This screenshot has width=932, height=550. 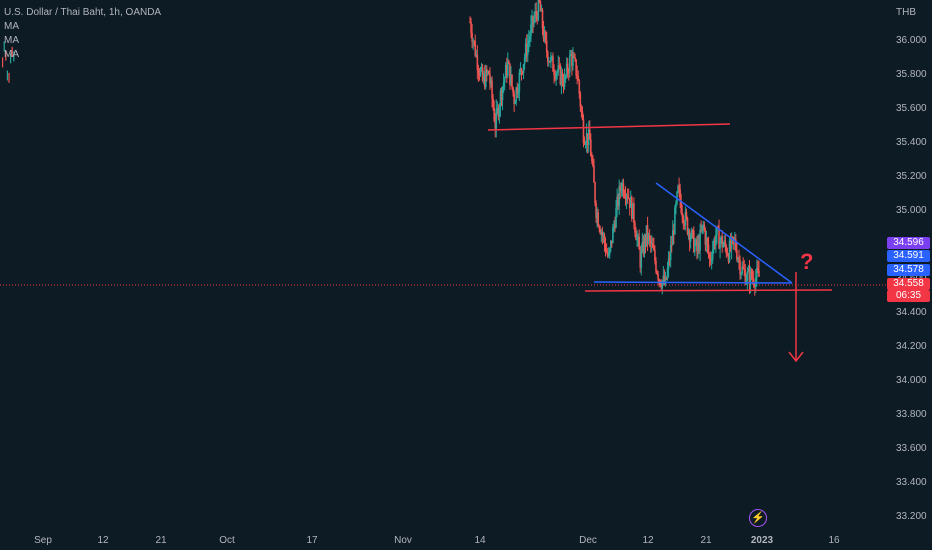 I want to click on indicator-ma-1: MA, so click(x=11, y=26).